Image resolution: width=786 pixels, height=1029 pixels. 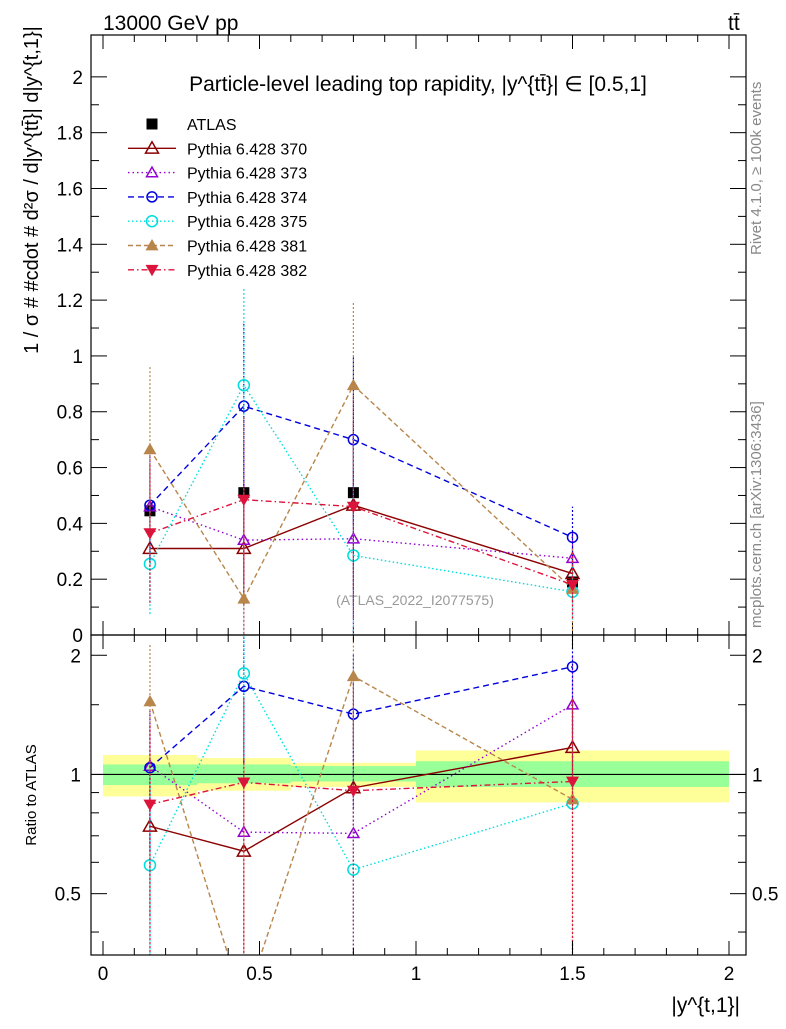 What do you see at coordinates (756, 168) in the screenshot?
I see `rivet-label: Rivet 4.1.0, ≥ 100k events` at bounding box center [756, 168].